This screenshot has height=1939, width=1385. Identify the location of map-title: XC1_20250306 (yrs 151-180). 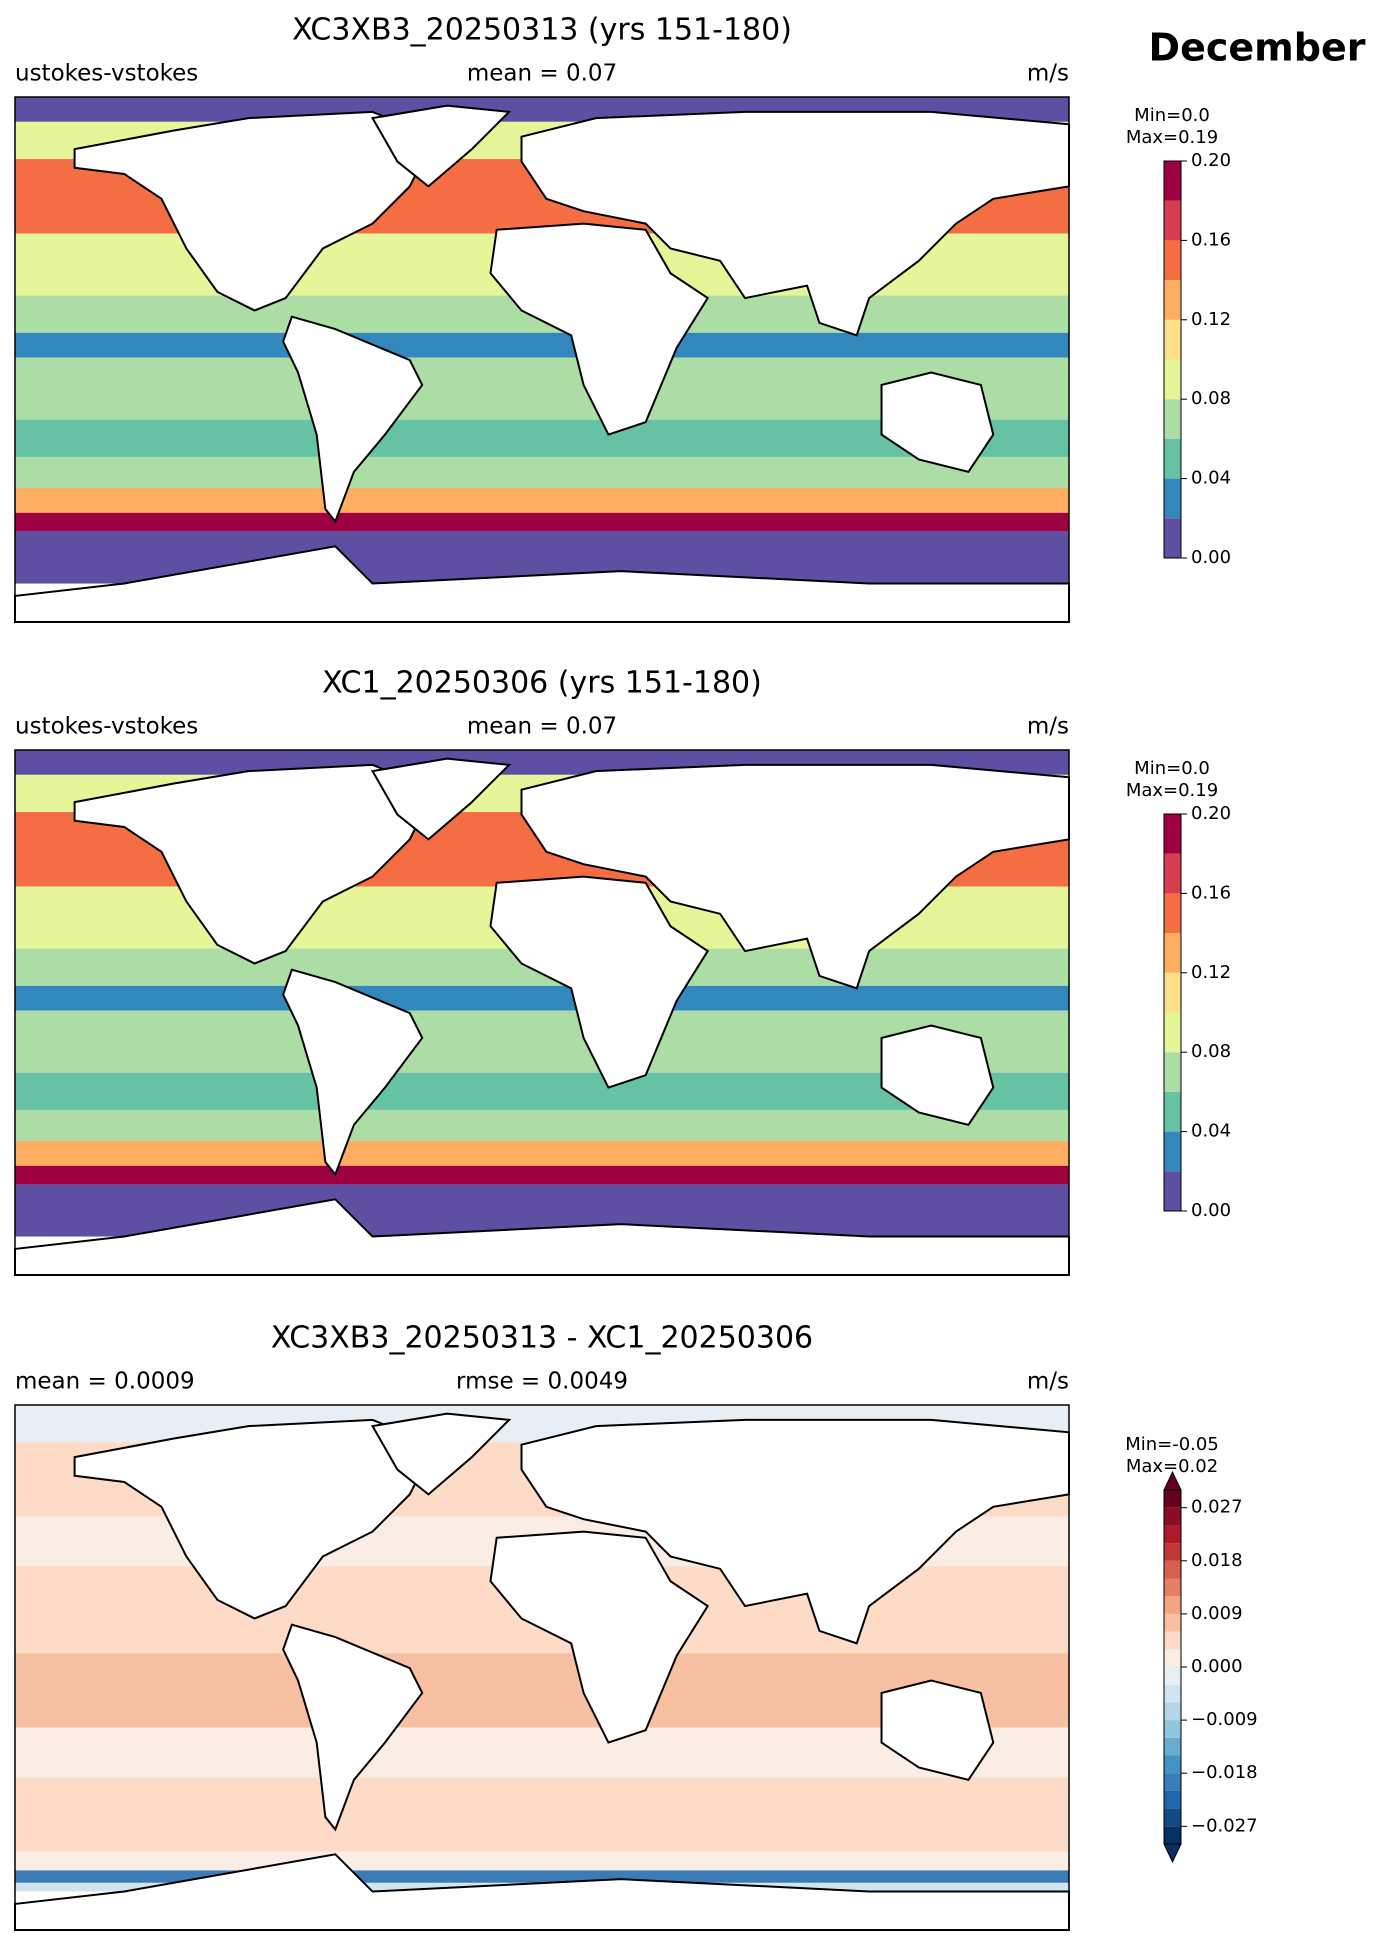
(542, 683).